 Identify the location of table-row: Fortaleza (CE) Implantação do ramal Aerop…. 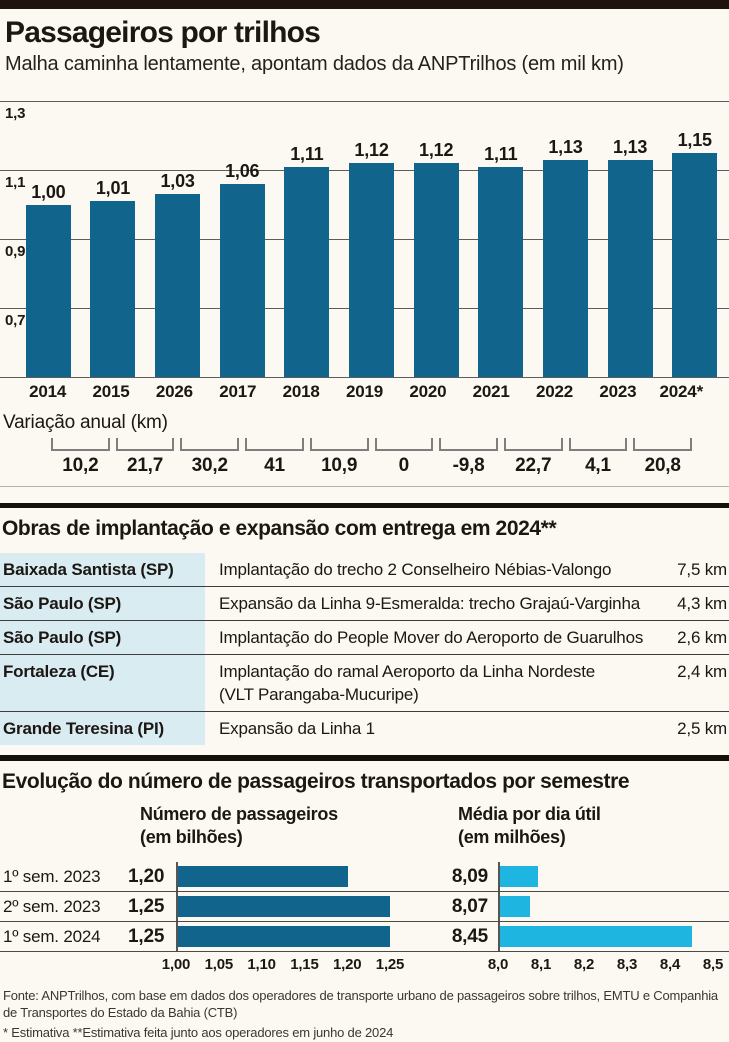
(364, 683).